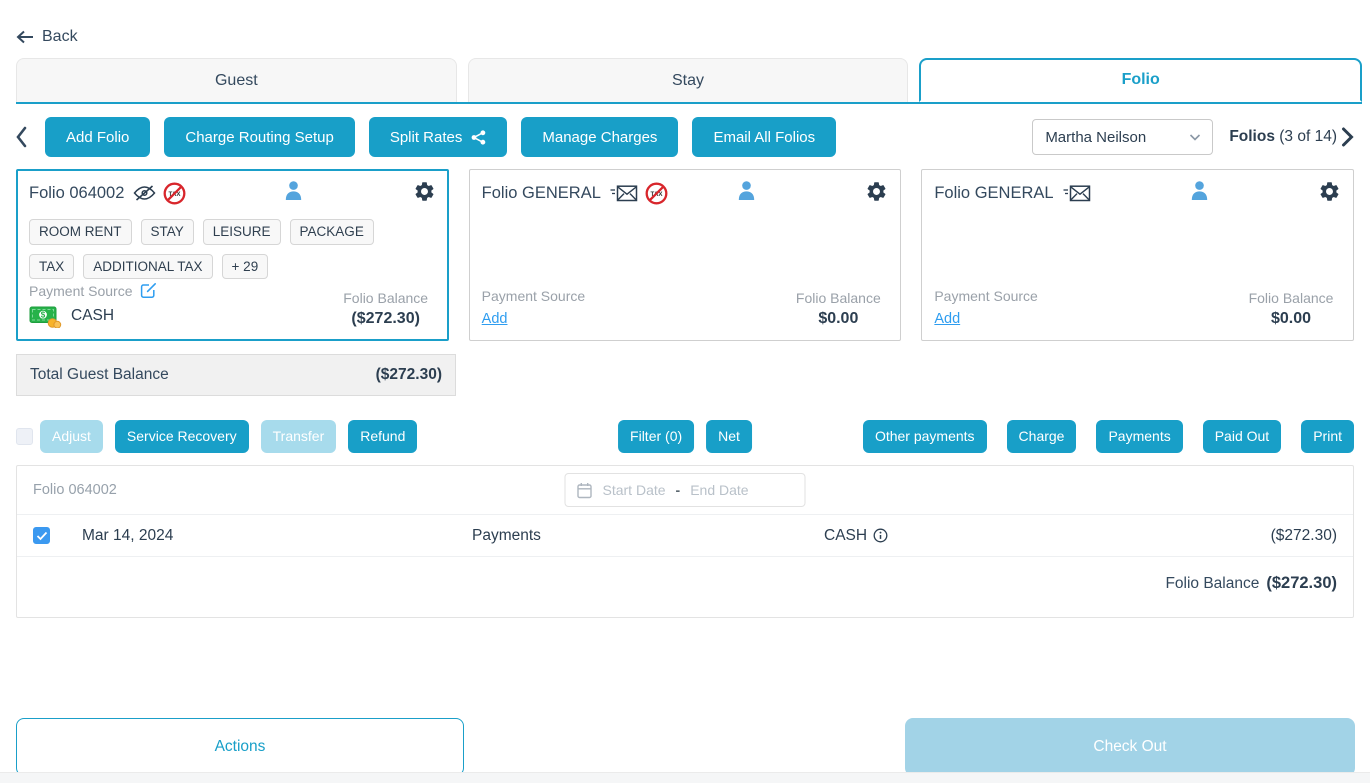 The width and height of the screenshot is (1370, 783). Describe the element at coordinates (729, 436) in the screenshot. I see `net-button: Net` at that location.